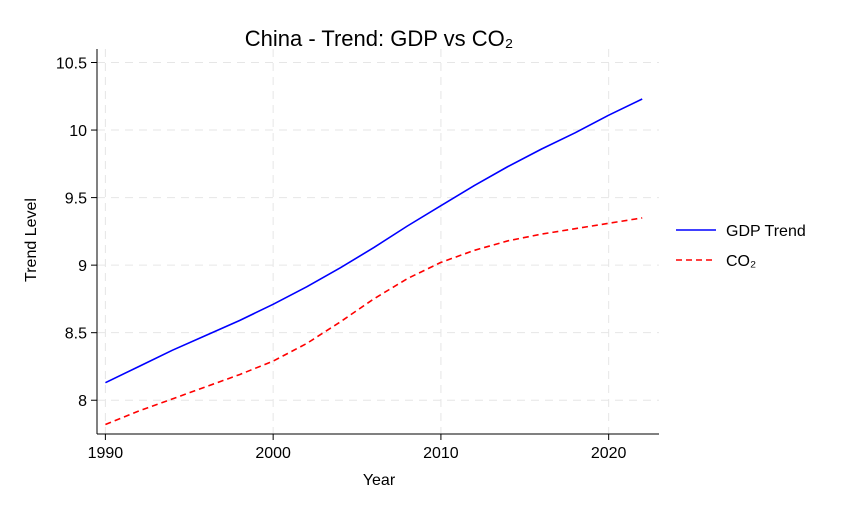 The height and width of the screenshot is (510, 850). Describe the element at coordinates (71, 64) in the screenshot. I see `y-tick-label: 10.5` at that location.